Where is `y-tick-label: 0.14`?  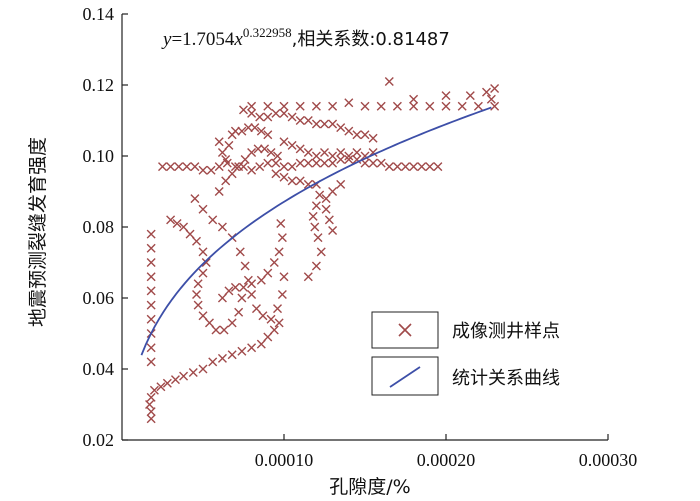
y-tick-label: 0.14 is located at coordinates (99, 14).